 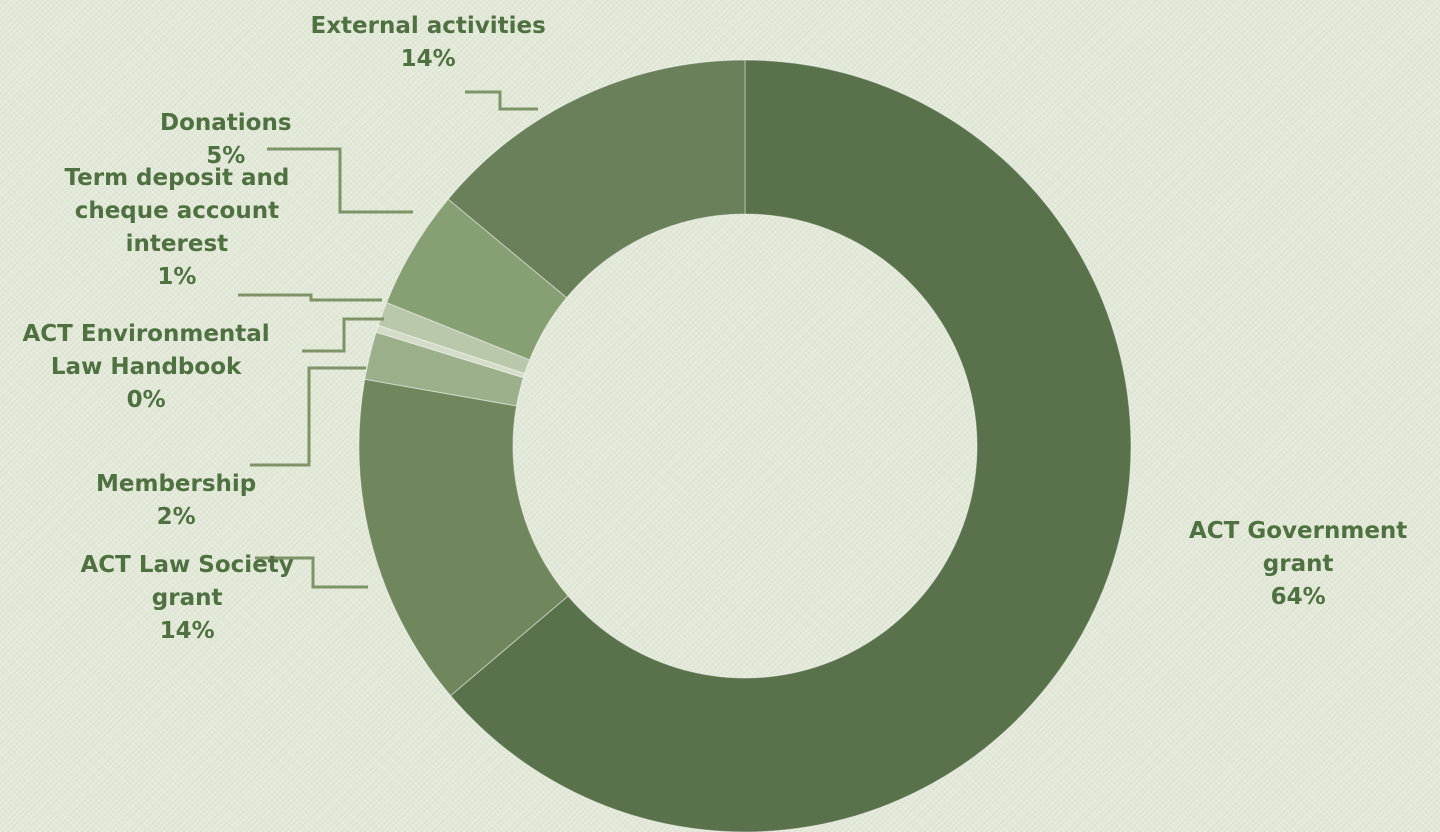 What do you see at coordinates (177, 244) in the screenshot?
I see `slice-name-line: interest` at bounding box center [177, 244].